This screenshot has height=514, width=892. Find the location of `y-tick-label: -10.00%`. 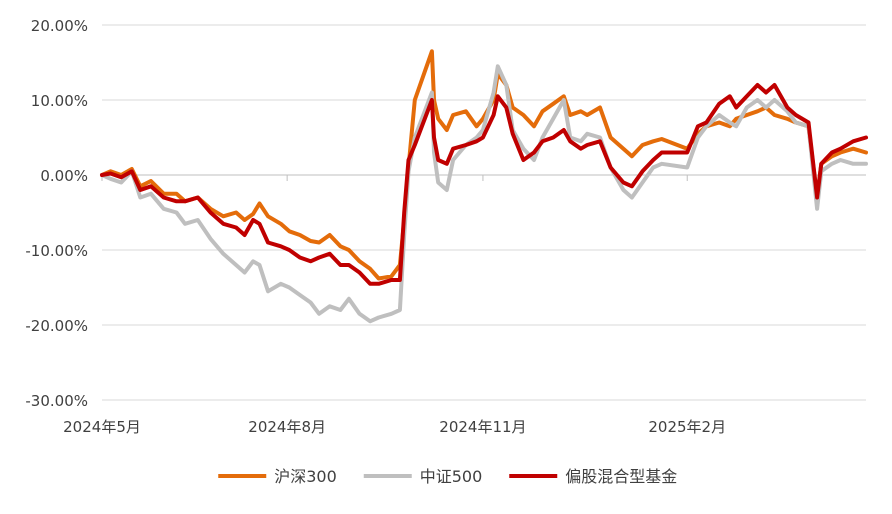

y-tick-label: -10.00% is located at coordinates (56, 251).